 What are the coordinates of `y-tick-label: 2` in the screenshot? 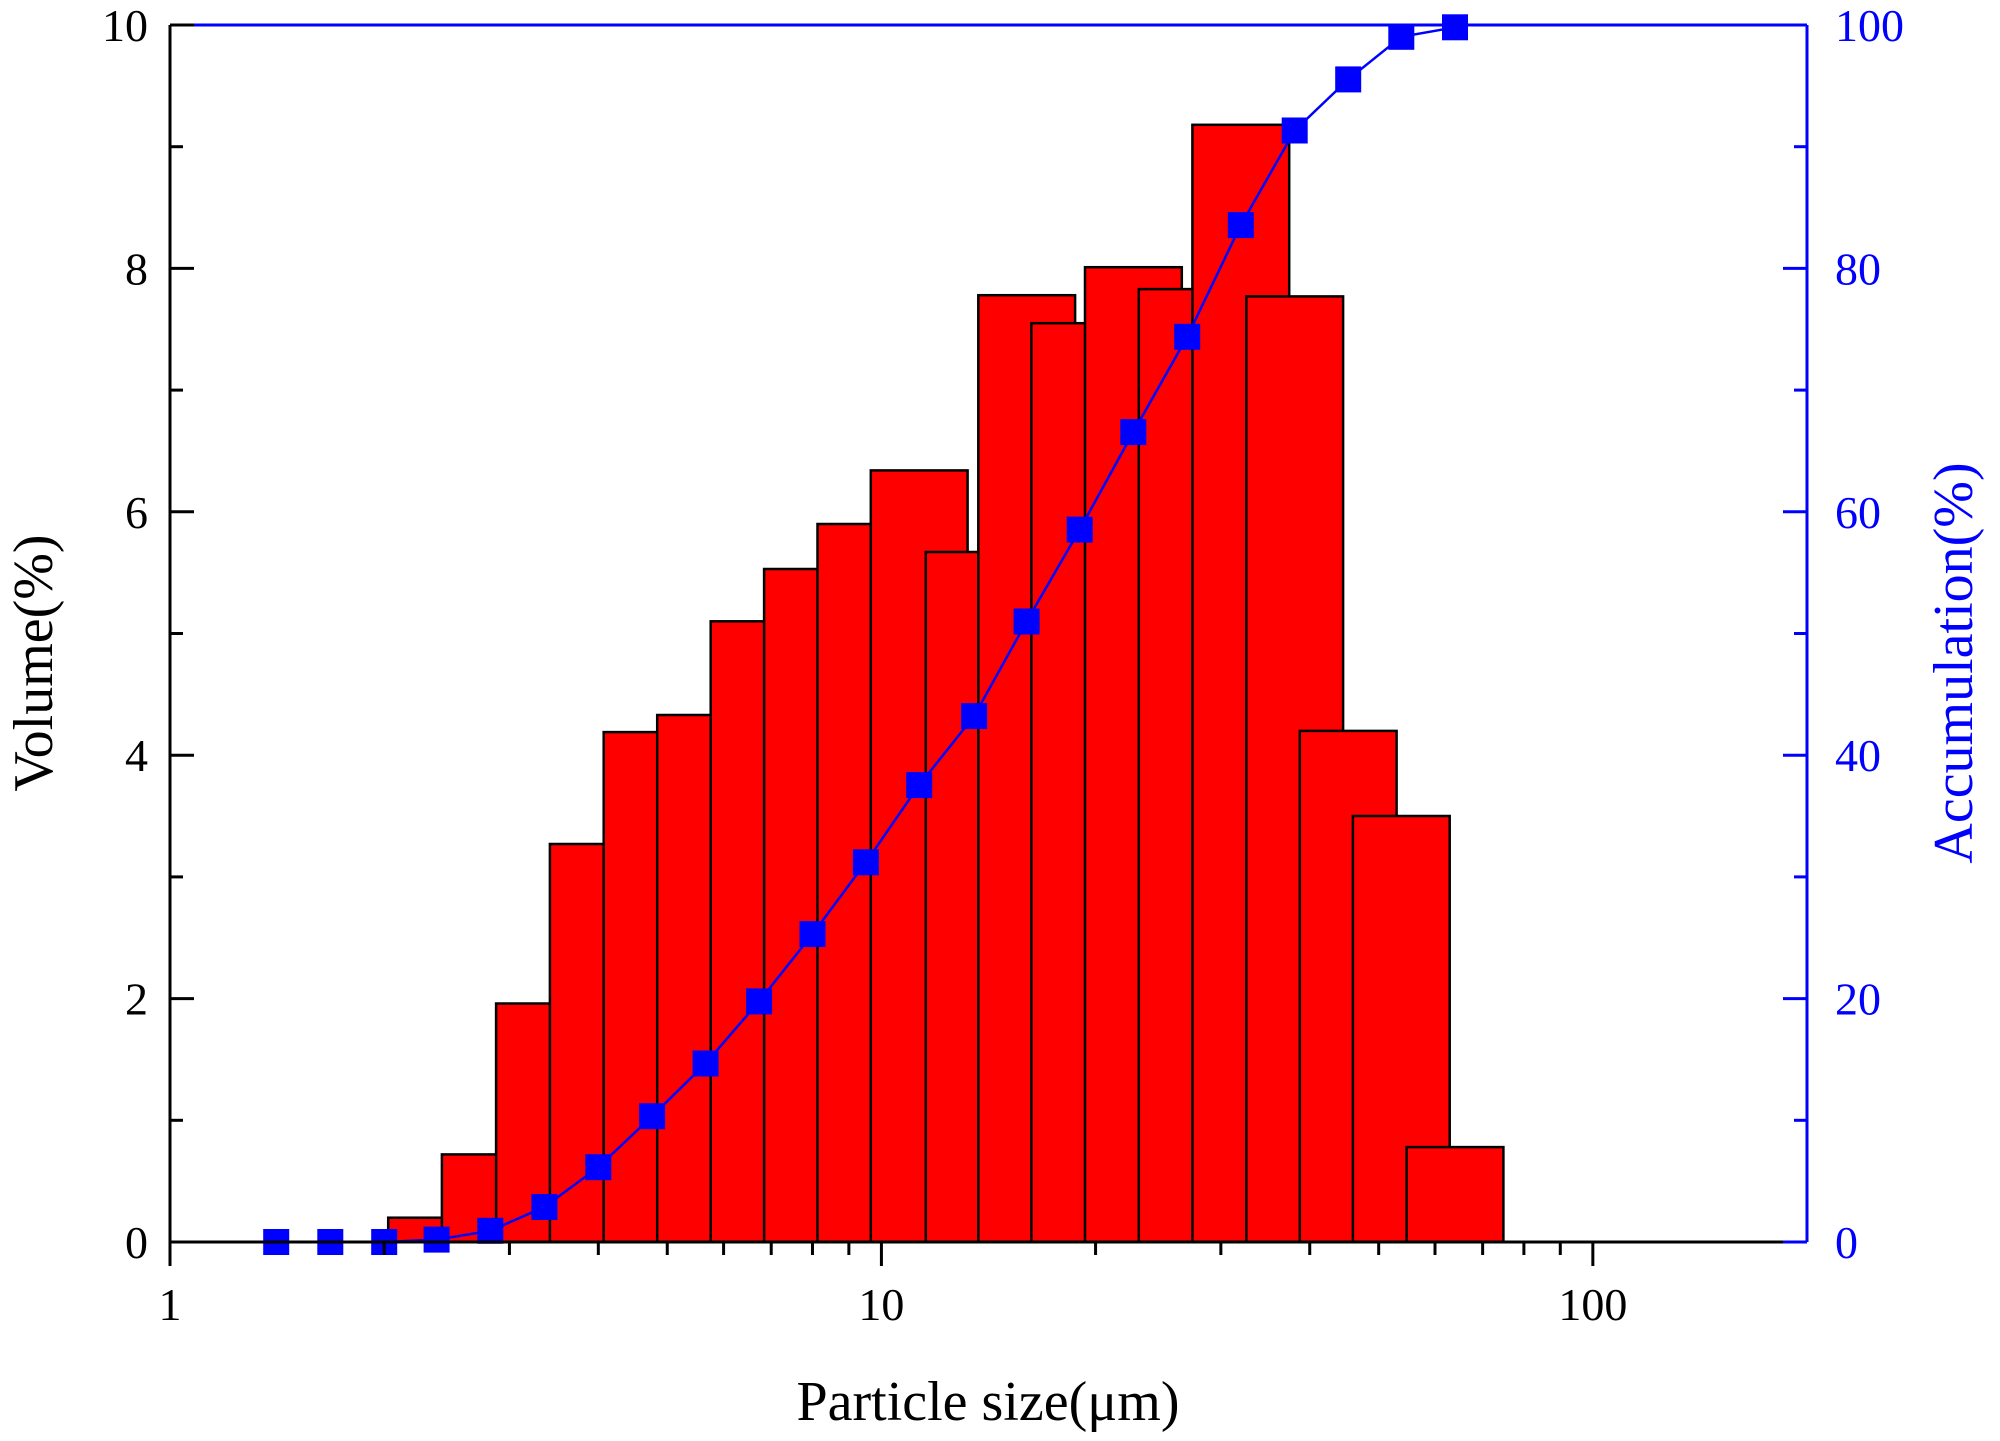 It's located at (136, 999).